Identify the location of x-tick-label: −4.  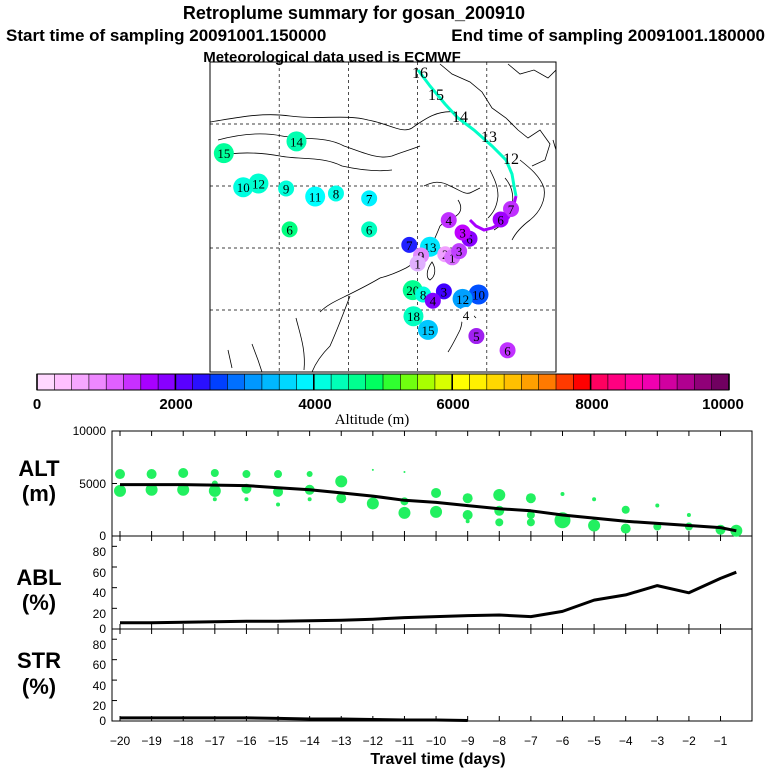
(626, 741).